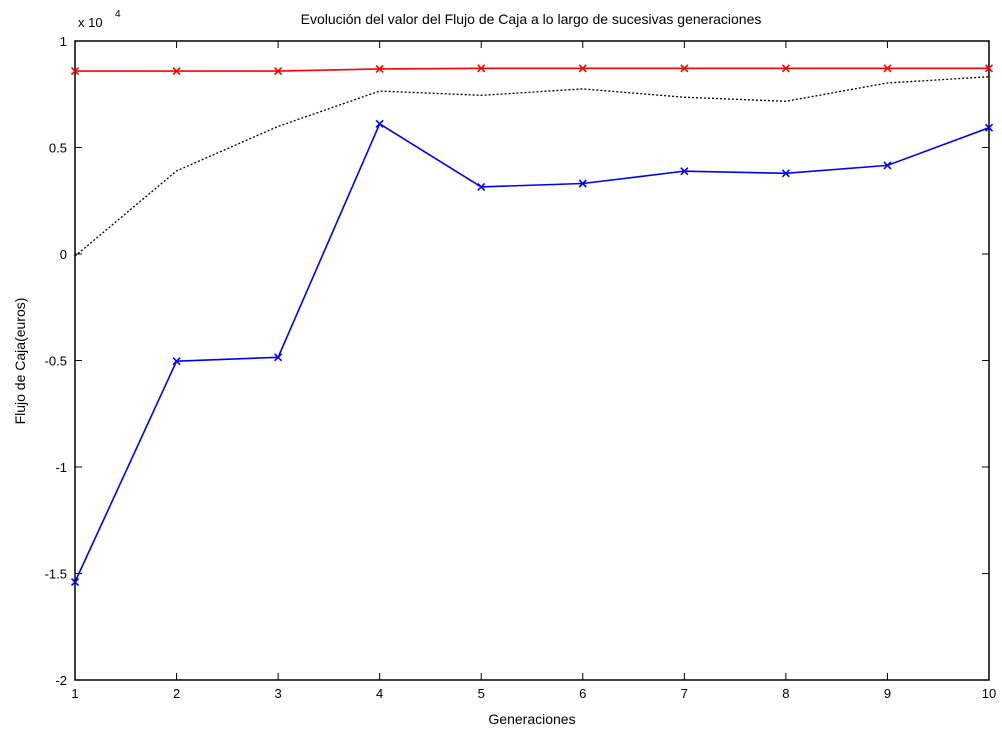 This screenshot has width=1002, height=736. Describe the element at coordinates (582, 693) in the screenshot. I see `x-tick-label: 6` at that location.